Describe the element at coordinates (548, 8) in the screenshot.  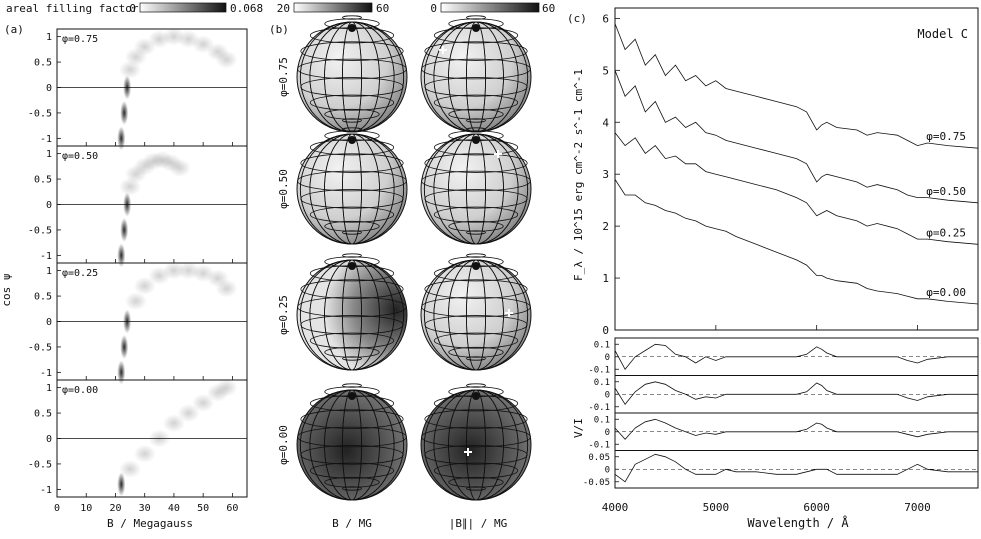
I see `colorbar-b2-max: 60` at that location.